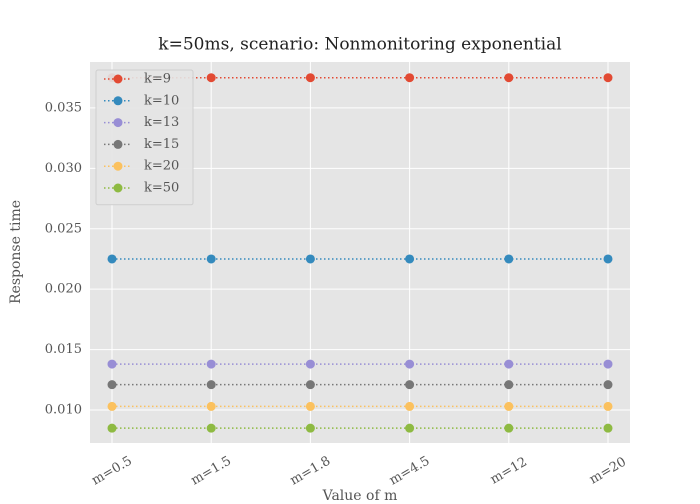 This screenshot has width=700, height=504. Describe the element at coordinates (112, 471) in the screenshot. I see `x-tick-label: m=0.5` at that location.